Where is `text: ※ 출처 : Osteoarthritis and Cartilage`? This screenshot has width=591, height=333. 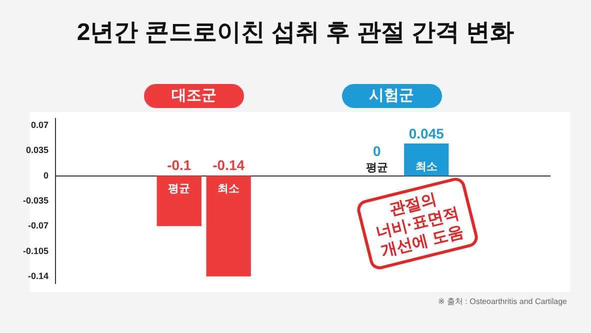
text: ※ 출처 : Osteoarthritis and Cartilage is located at coordinates (502, 301).